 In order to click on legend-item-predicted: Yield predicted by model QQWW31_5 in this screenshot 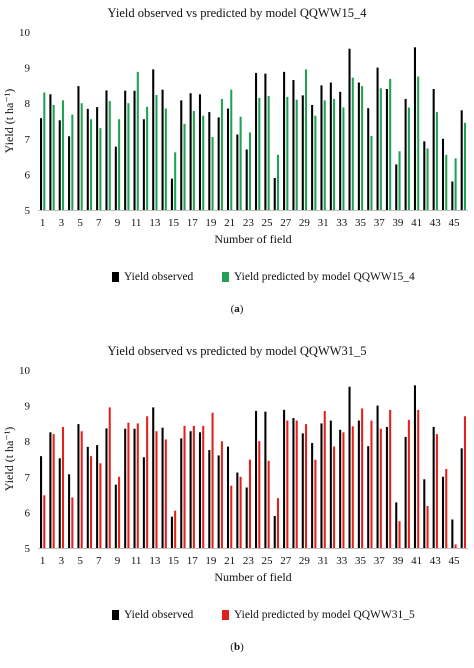, I will do `click(318, 615)`.